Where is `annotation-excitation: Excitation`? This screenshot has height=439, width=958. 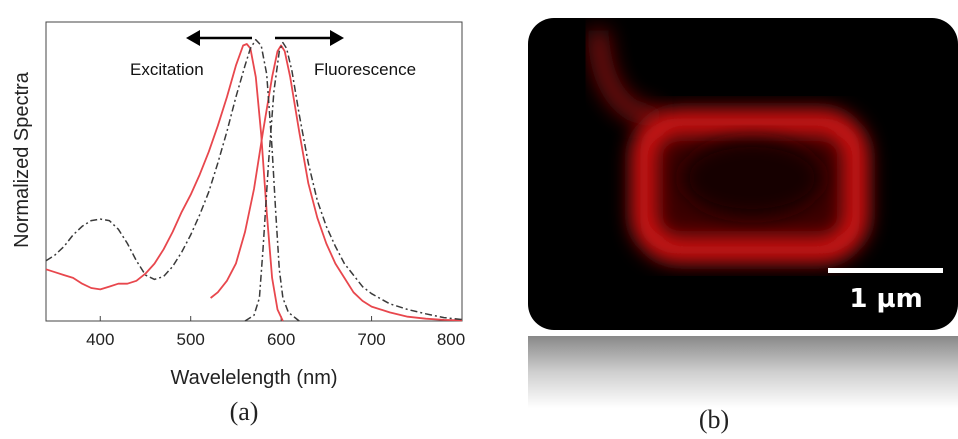 annotation-excitation: Excitation is located at coordinates (167, 69).